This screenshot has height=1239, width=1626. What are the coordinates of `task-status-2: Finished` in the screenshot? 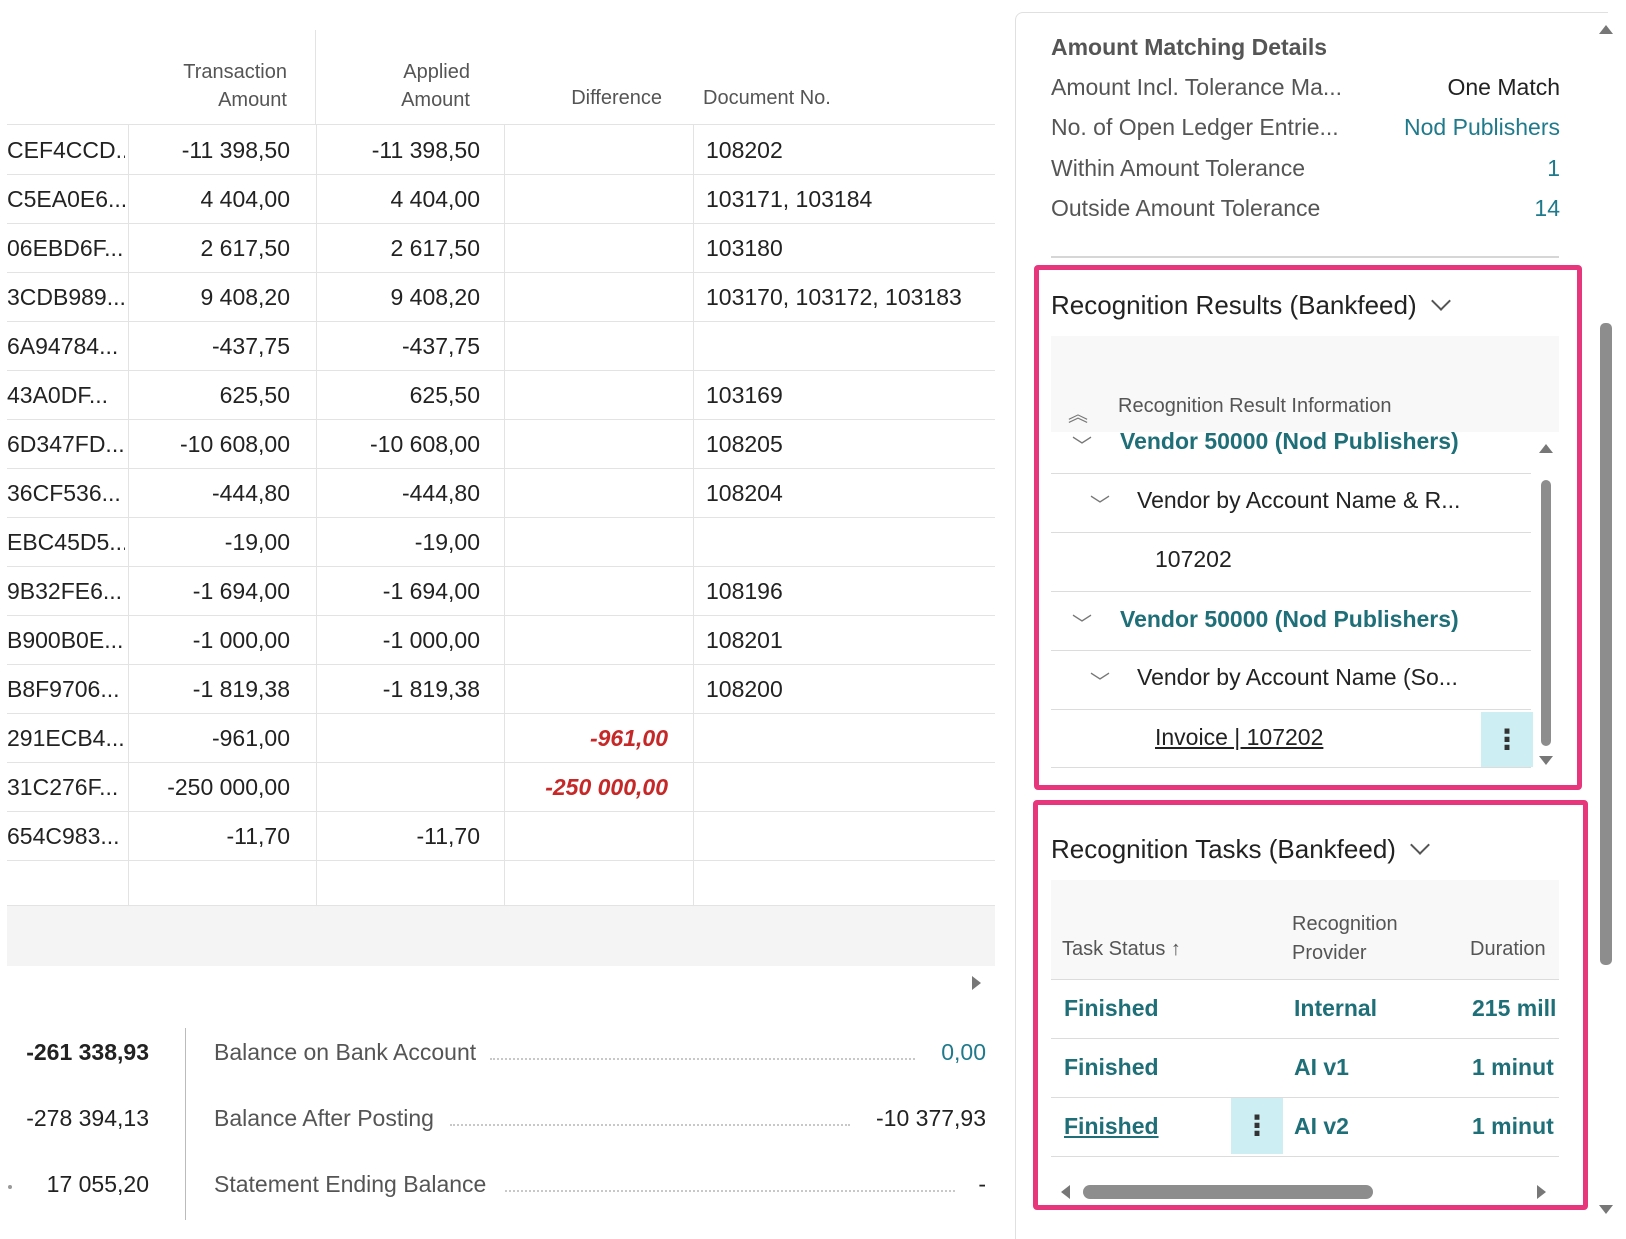 It's located at (1111, 1067).